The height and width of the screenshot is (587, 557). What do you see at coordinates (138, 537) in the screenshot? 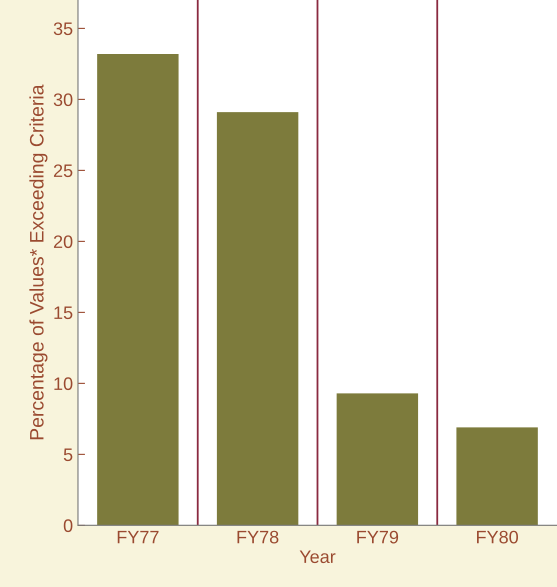
I see `x-tick-label: FY77` at bounding box center [138, 537].